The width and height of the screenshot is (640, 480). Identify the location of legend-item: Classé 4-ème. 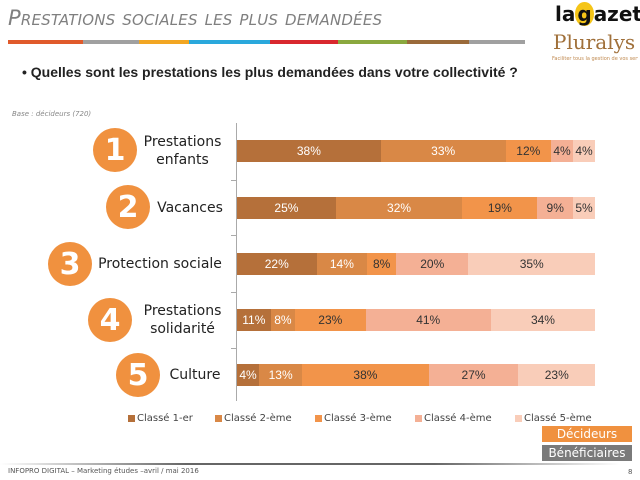
(453, 418).